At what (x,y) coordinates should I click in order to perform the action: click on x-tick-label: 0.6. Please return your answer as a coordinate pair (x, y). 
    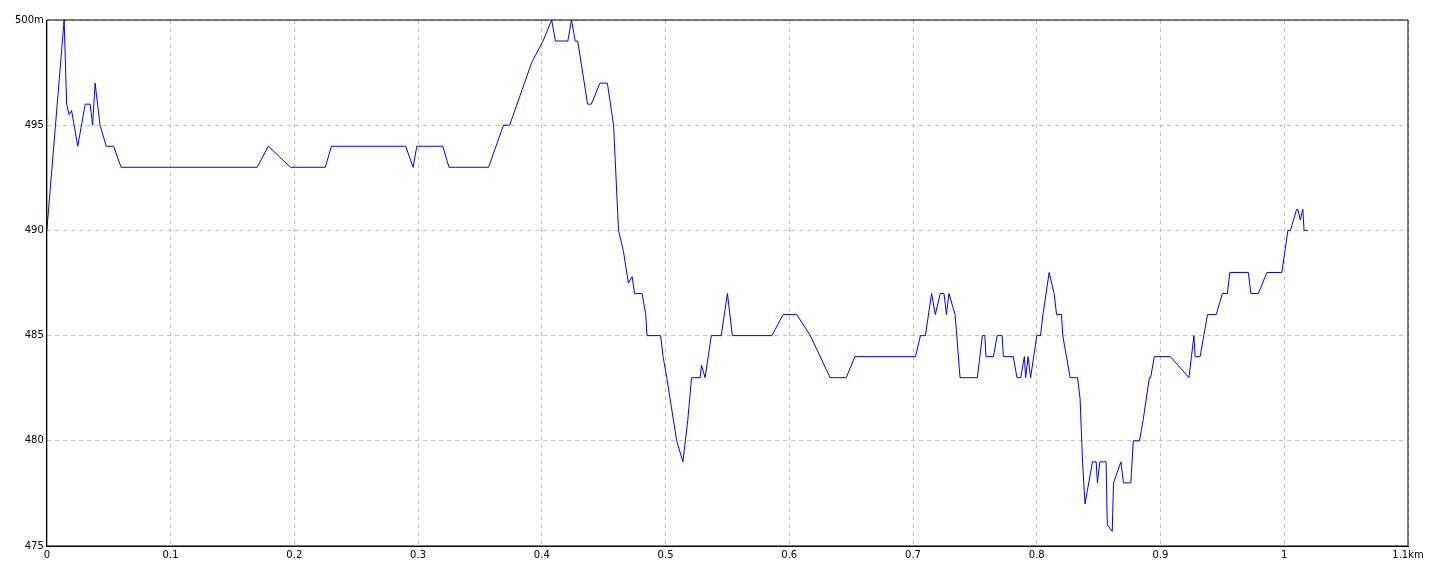
    Looking at the image, I should click on (789, 554).